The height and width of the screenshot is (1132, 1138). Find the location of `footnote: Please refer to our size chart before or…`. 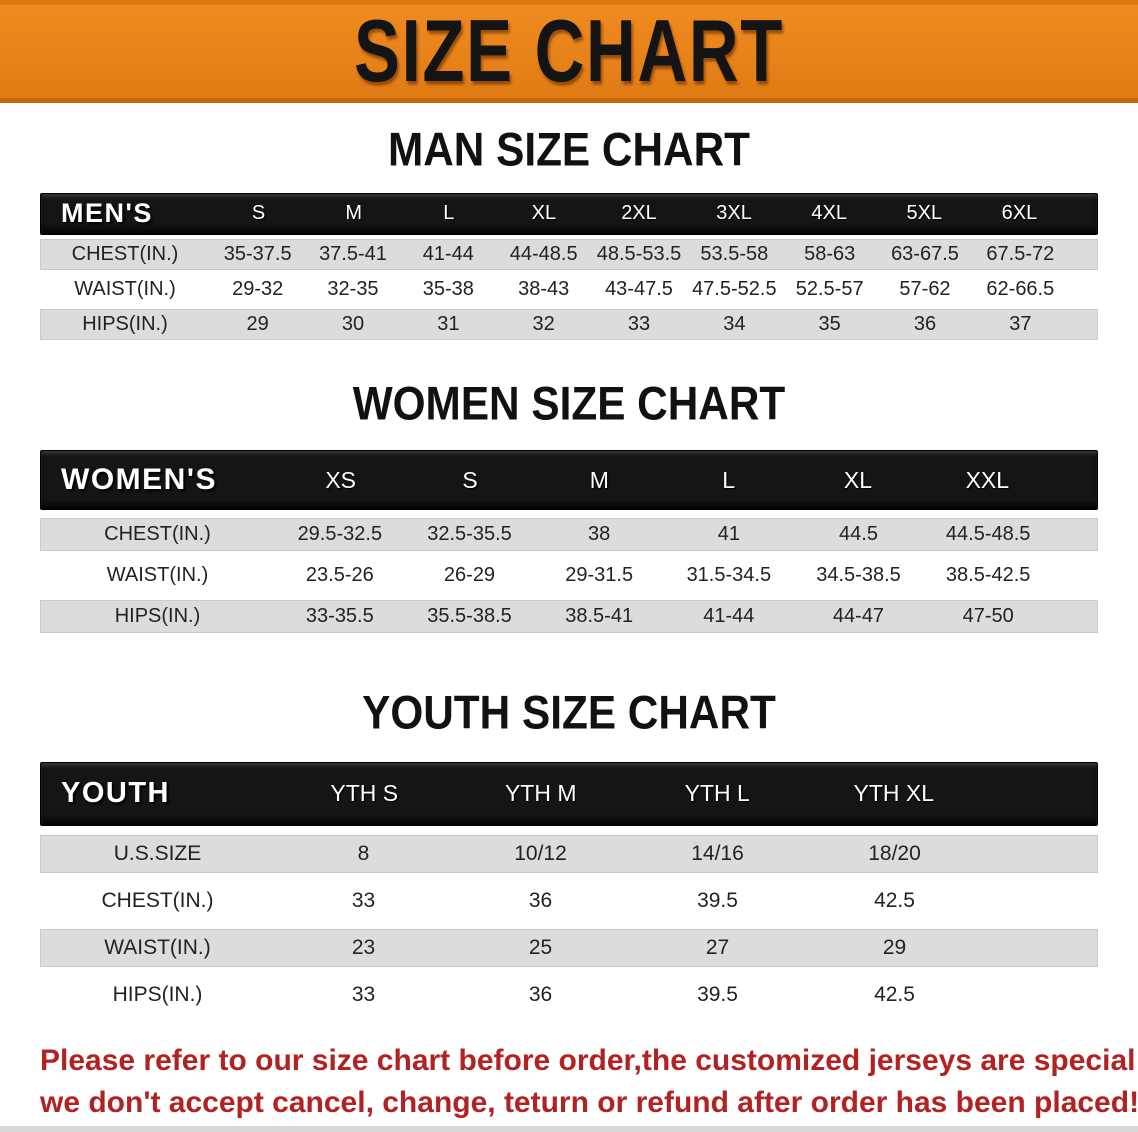

footnote: Please refer to our size chart before or… is located at coordinates (589, 1082).